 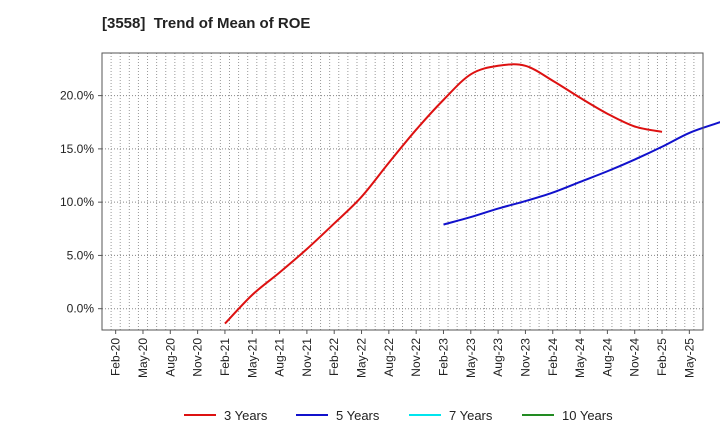 I want to click on x-tick-label: Aug-24, so click(x=607, y=357).